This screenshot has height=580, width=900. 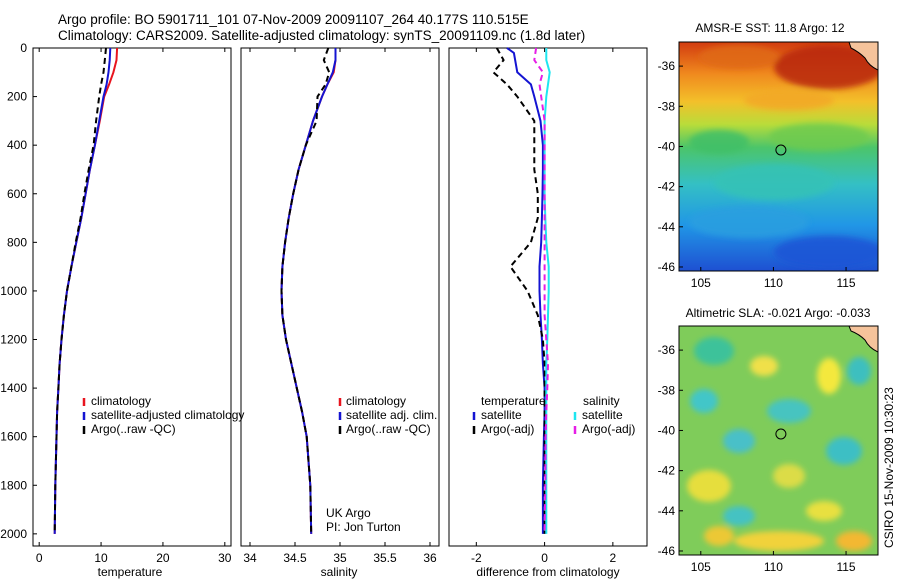 I want to click on temperature-ytick-label: 400, so click(x=17, y=145).